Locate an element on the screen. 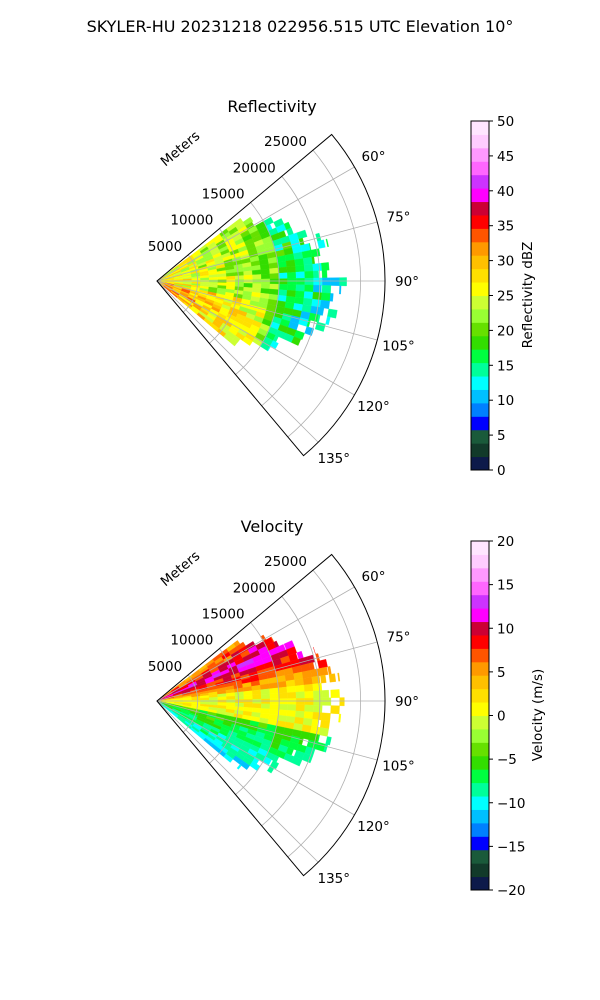  colorbar-tick-label: 45 is located at coordinates (505, 157).